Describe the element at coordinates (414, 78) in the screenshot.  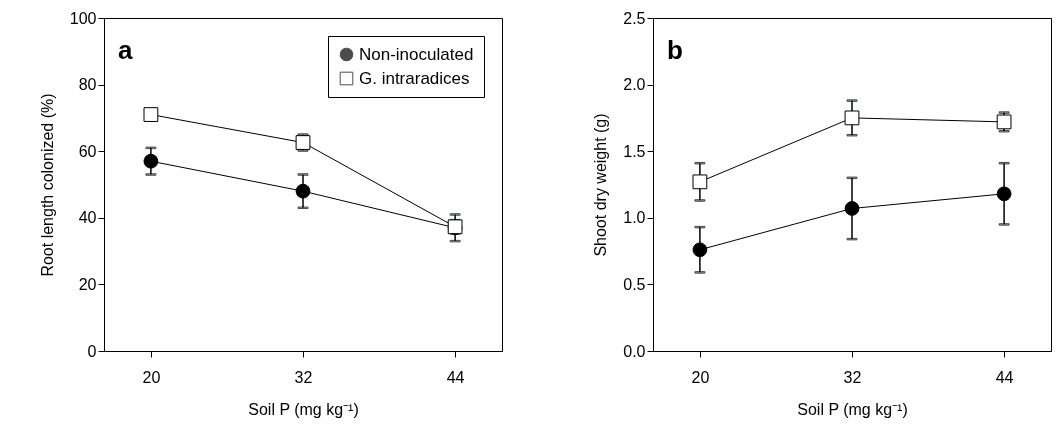
I see `legend-label: G. intraradices` at that location.